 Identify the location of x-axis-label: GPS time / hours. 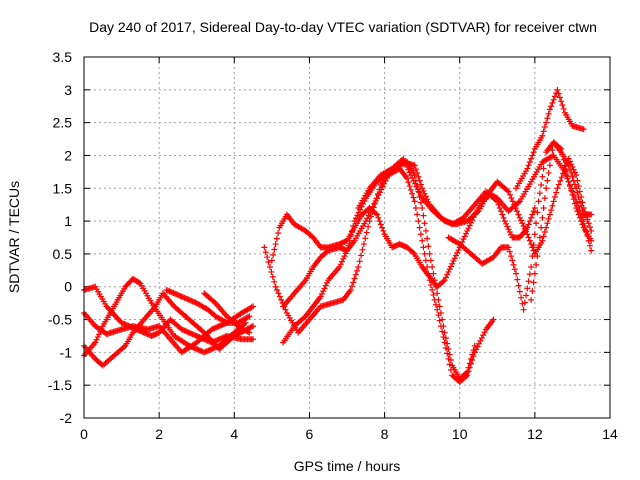
(347, 466).